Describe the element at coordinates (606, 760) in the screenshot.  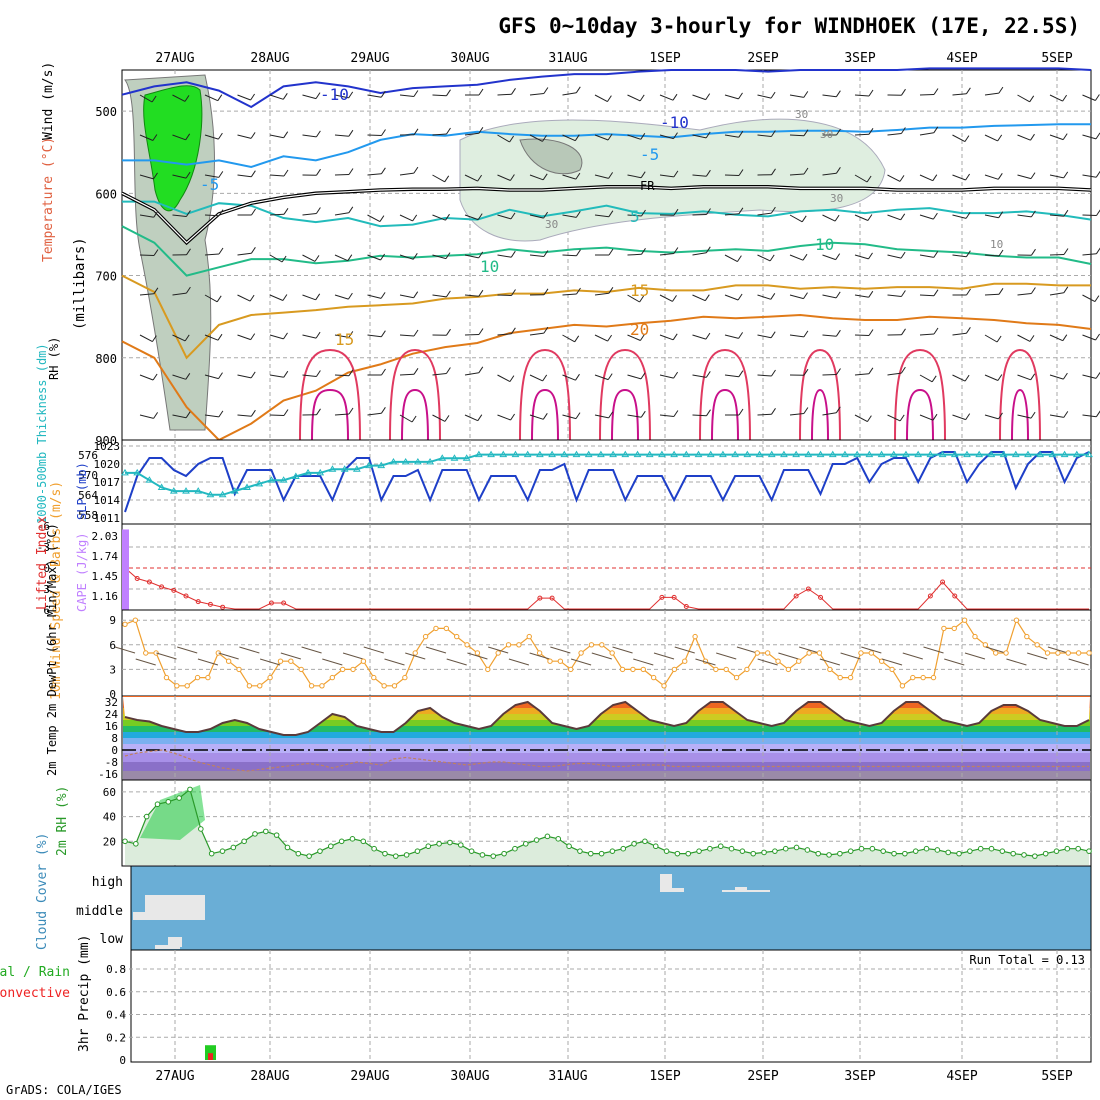
I see `dewpoint-line` at that location.